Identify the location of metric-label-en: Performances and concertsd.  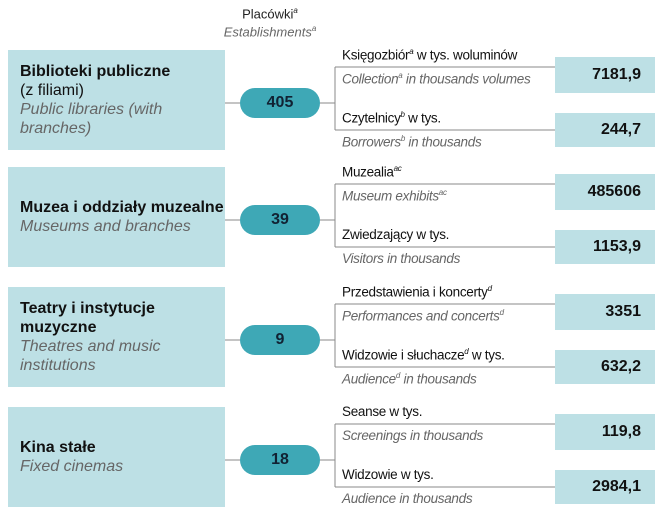
(423, 316).